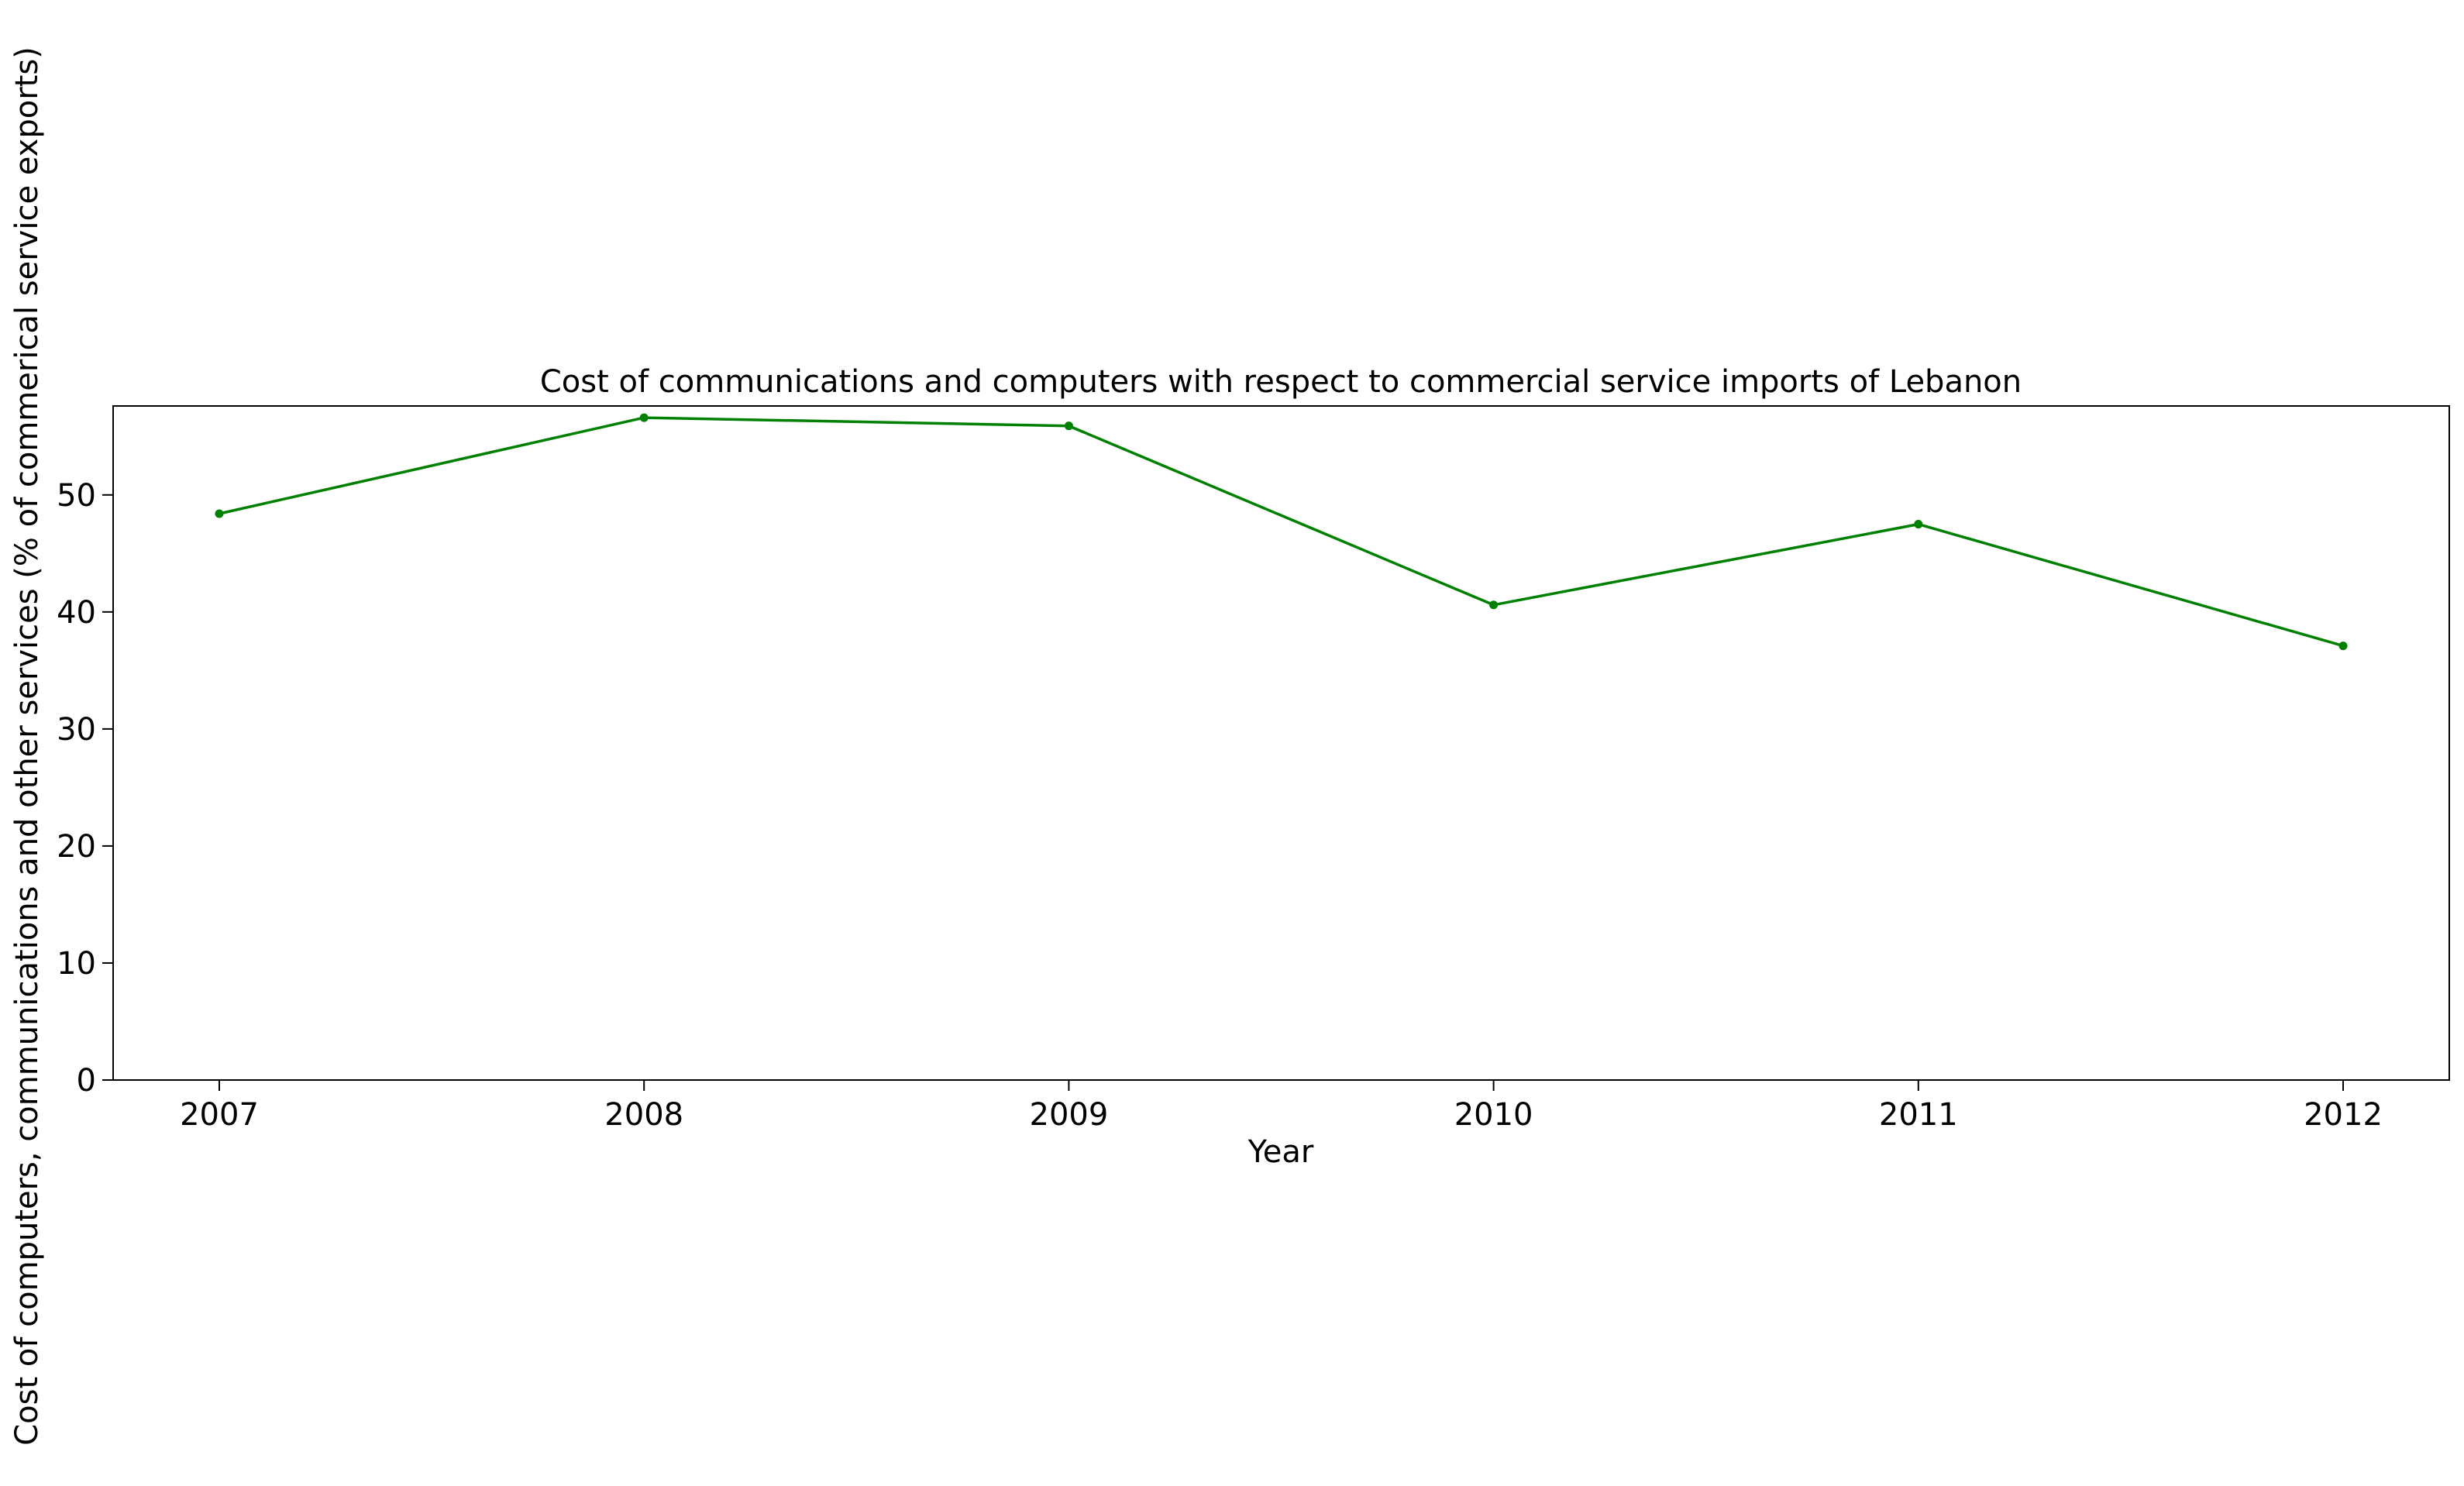 This screenshot has width=2464, height=1486. Describe the element at coordinates (1280, 1152) in the screenshot. I see `x-axis-label: Year` at that location.